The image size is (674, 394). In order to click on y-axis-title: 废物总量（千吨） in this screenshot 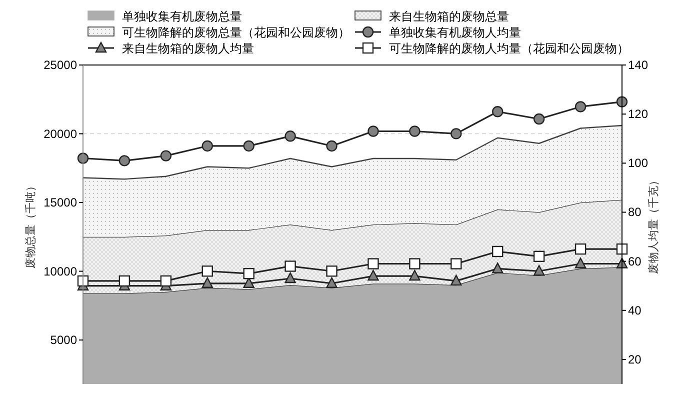, I will do `click(30, 224)`.